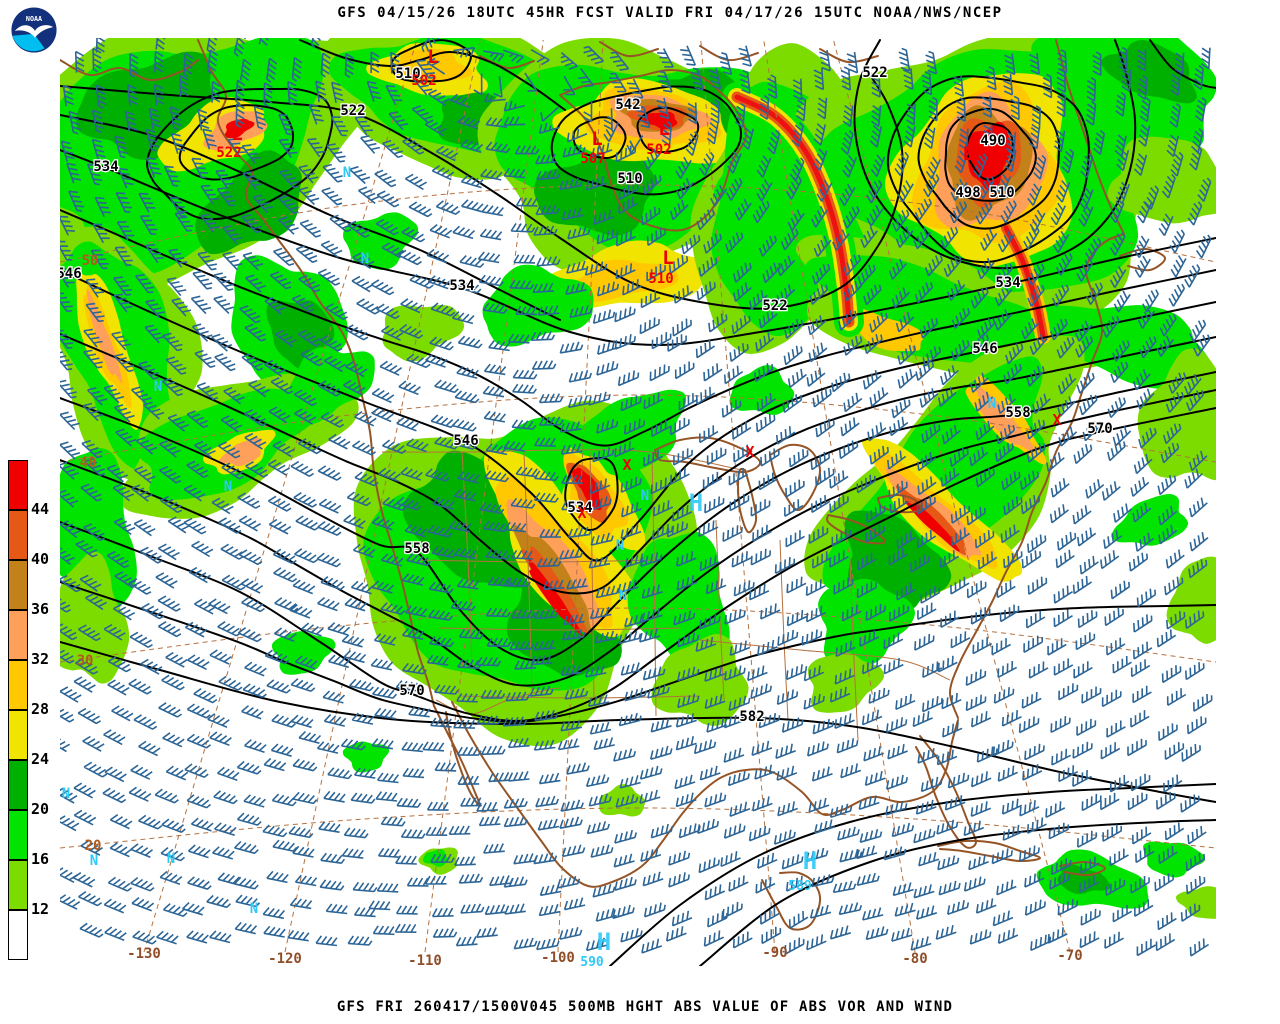 The height and width of the screenshot is (1024, 1280). What do you see at coordinates (558, 958) in the screenshot?
I see `longitude-label: -100` at bounding box center [558, 958].